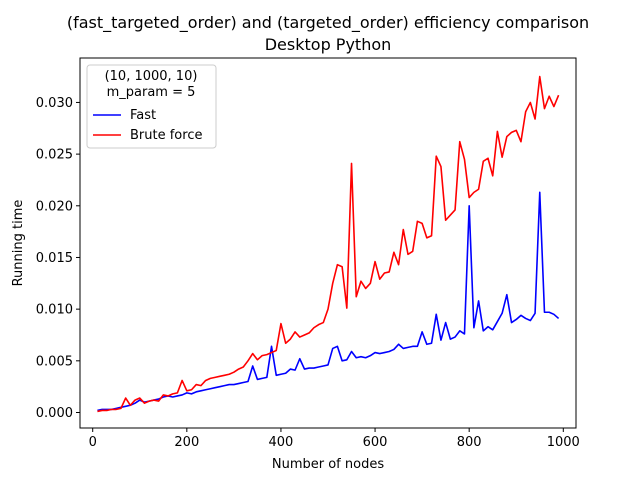 This screenshot has height=480, width=640. I want to click on chart-subtitle: Desktop Python, so click(328, 44).